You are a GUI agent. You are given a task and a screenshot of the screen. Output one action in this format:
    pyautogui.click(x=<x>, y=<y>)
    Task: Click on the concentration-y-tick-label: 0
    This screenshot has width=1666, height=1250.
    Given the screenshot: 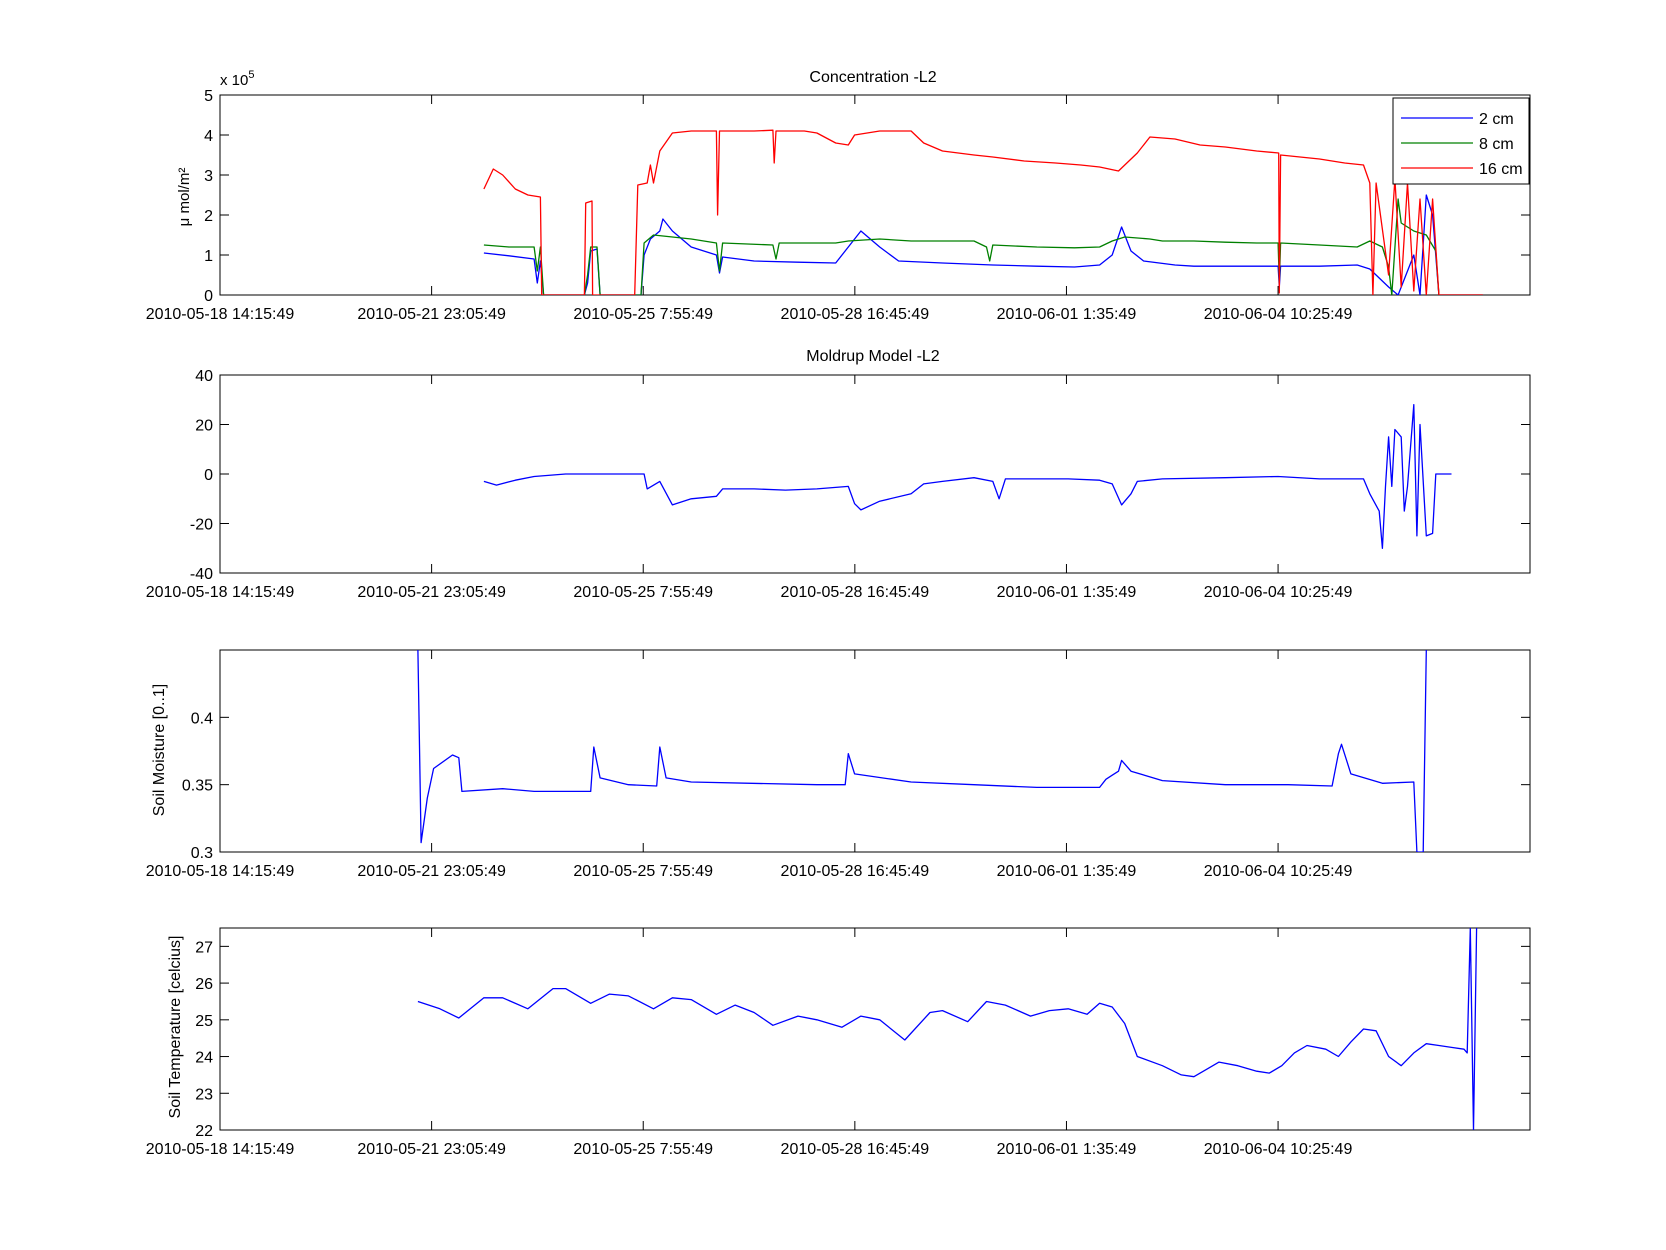 What is the action you would take?
    pyautogui.click(x=208, y=296)
    